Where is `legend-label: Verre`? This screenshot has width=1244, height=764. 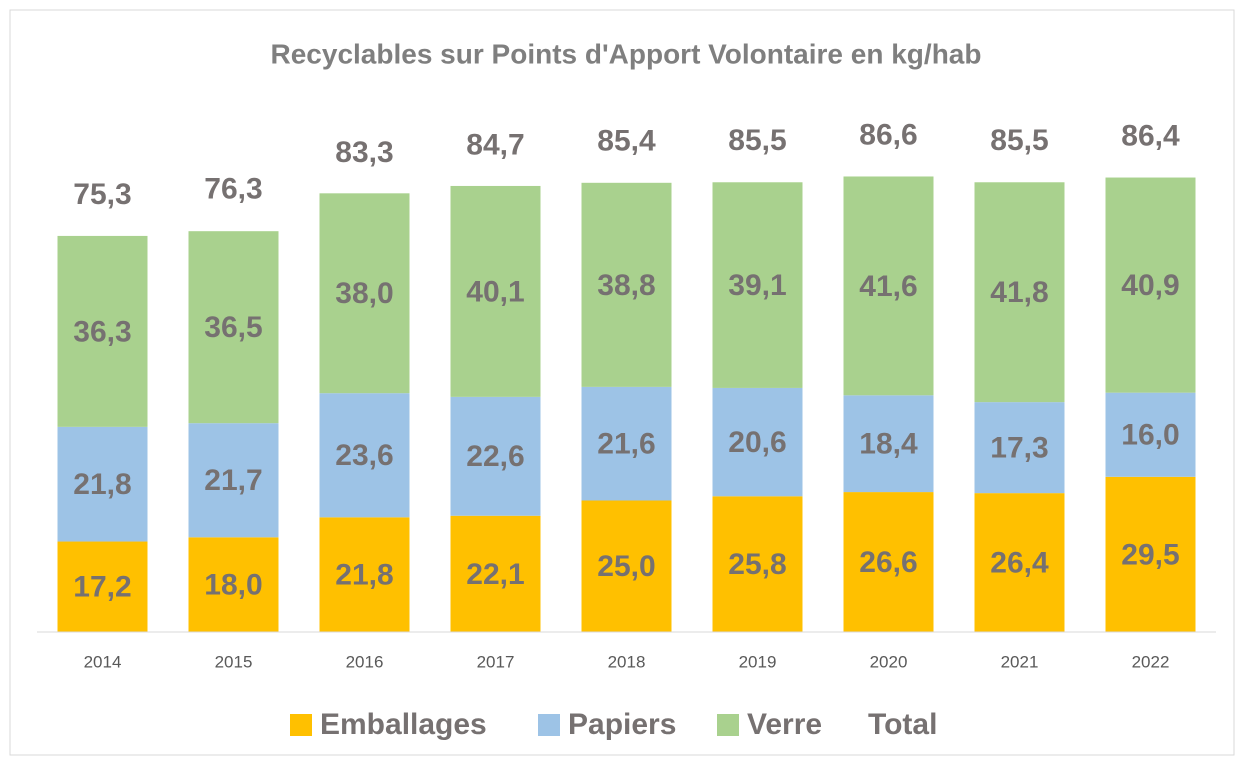 legend-label: Verre is located at coordinates (784, 724).